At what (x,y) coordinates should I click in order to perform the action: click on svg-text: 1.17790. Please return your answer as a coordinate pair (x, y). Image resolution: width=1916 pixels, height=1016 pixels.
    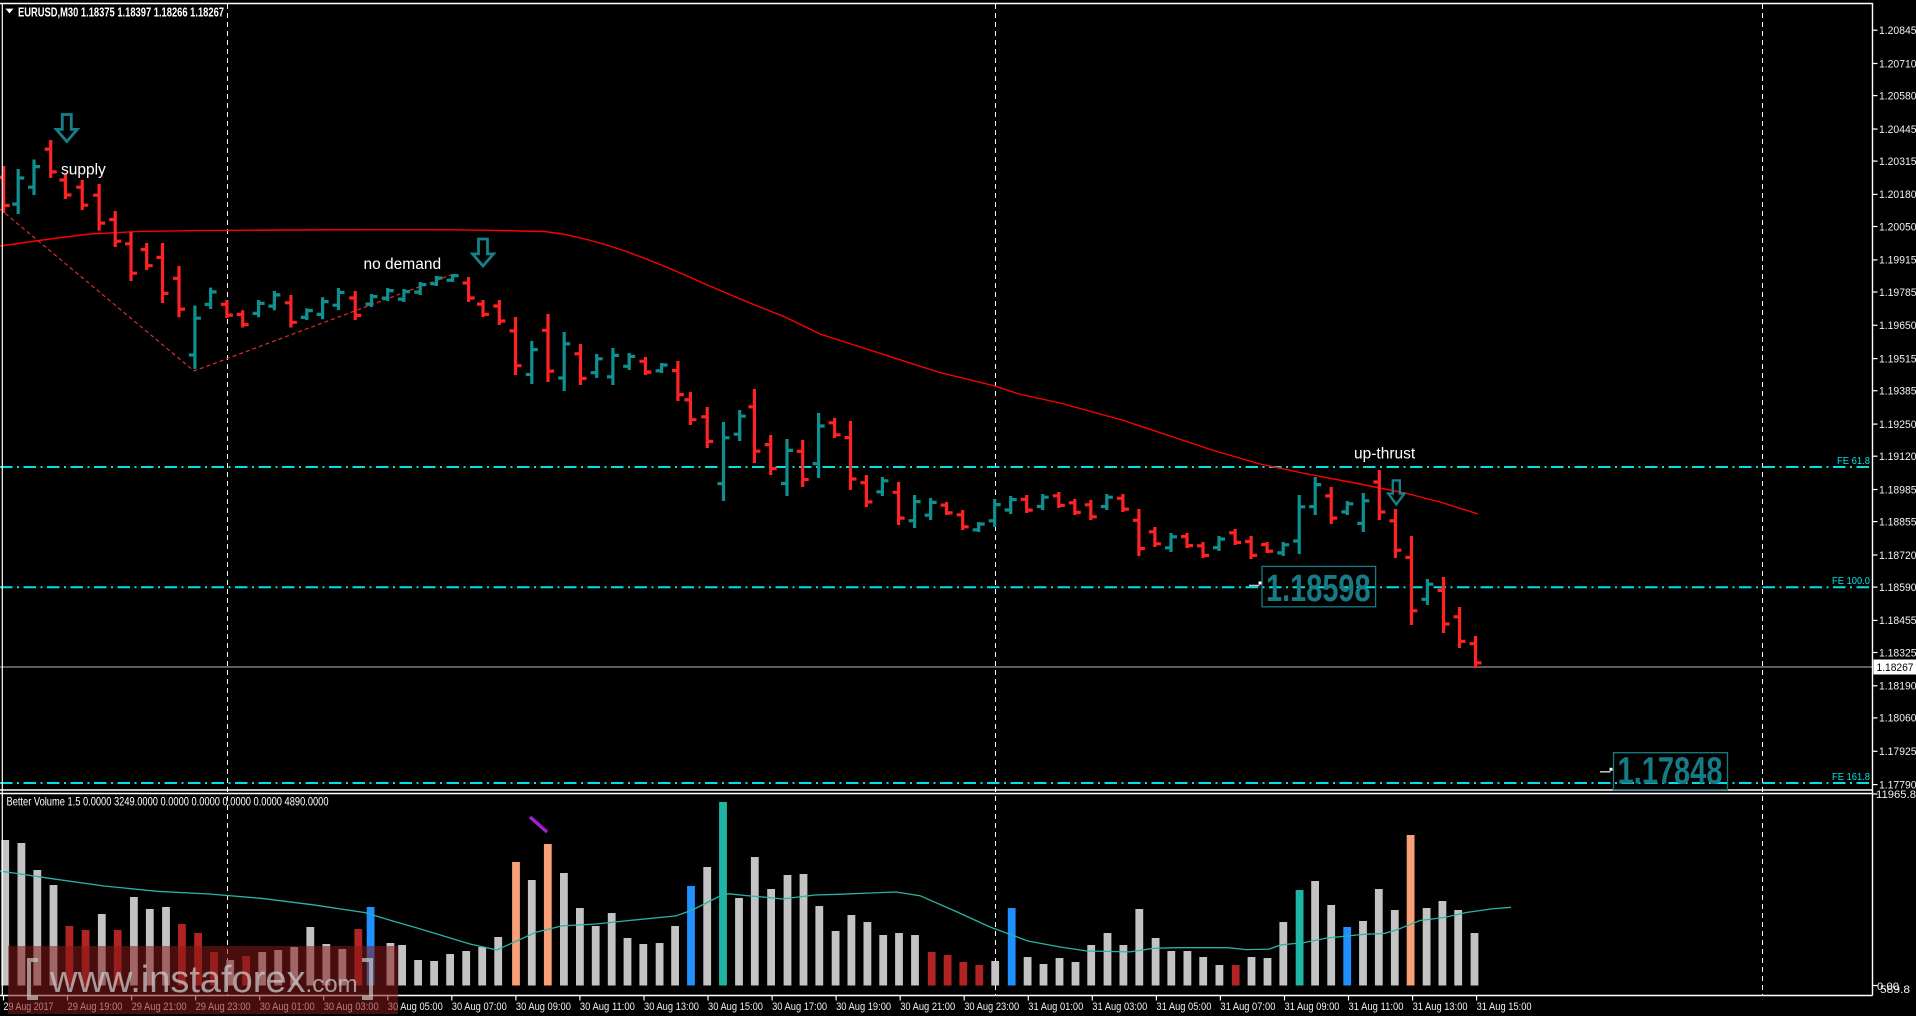
    Looking at the image, I should click on (1897, 785).